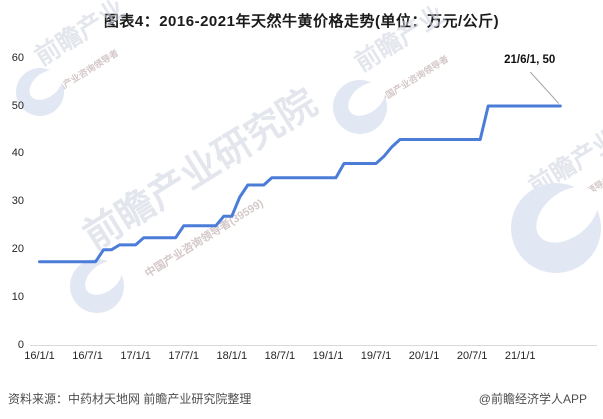 Image resolution: width=603 pixels, height=419 pixels. What do you see at coordinates (376, 356) in the screenshot?
I see `x-tick-label: 19/7/1` at bounding box center [376, 356].